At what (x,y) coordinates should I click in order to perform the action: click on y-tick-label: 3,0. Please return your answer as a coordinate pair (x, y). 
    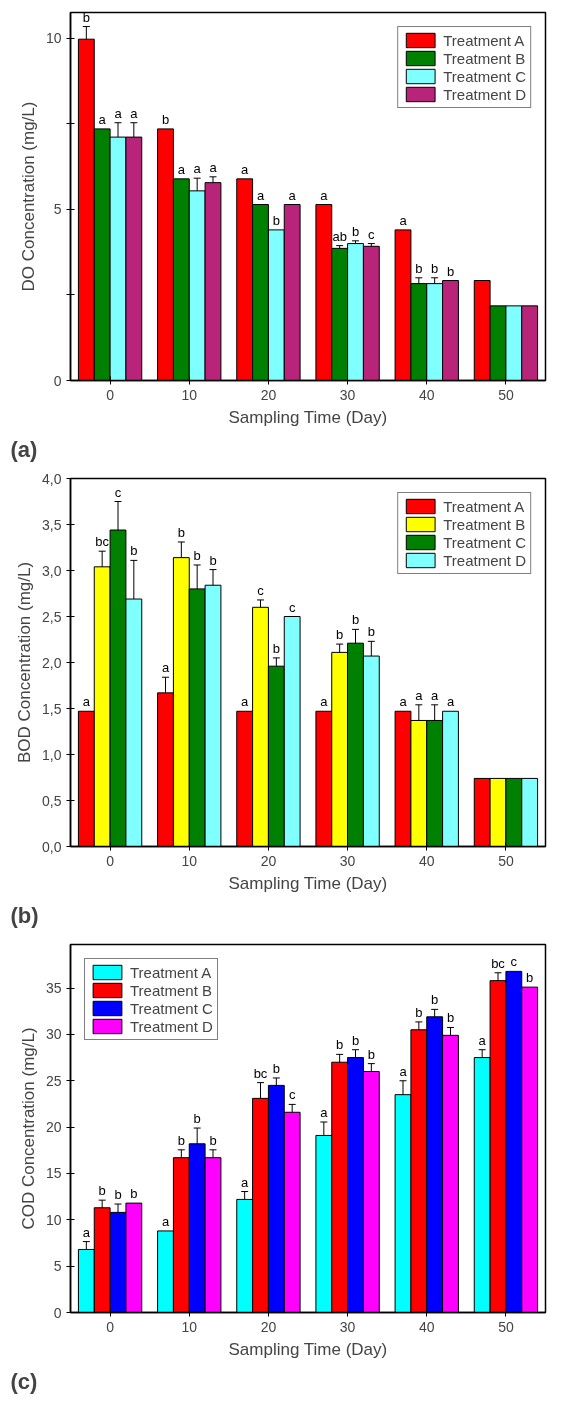
    Looking at the image, I should click on (52, 570).